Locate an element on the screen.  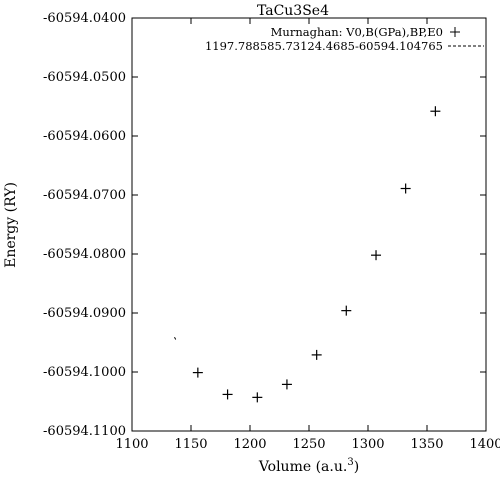
y-tick-label: -60594.0500 is located at coordinates (84, 77).